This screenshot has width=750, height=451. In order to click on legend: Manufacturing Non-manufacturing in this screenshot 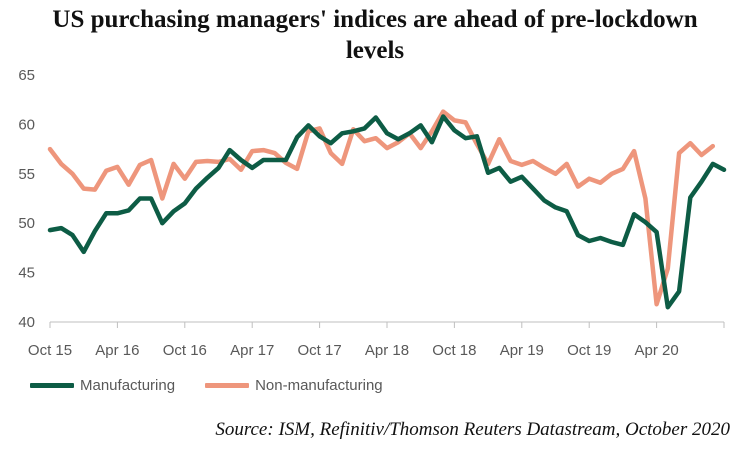, I will do `click(221, 385)`.